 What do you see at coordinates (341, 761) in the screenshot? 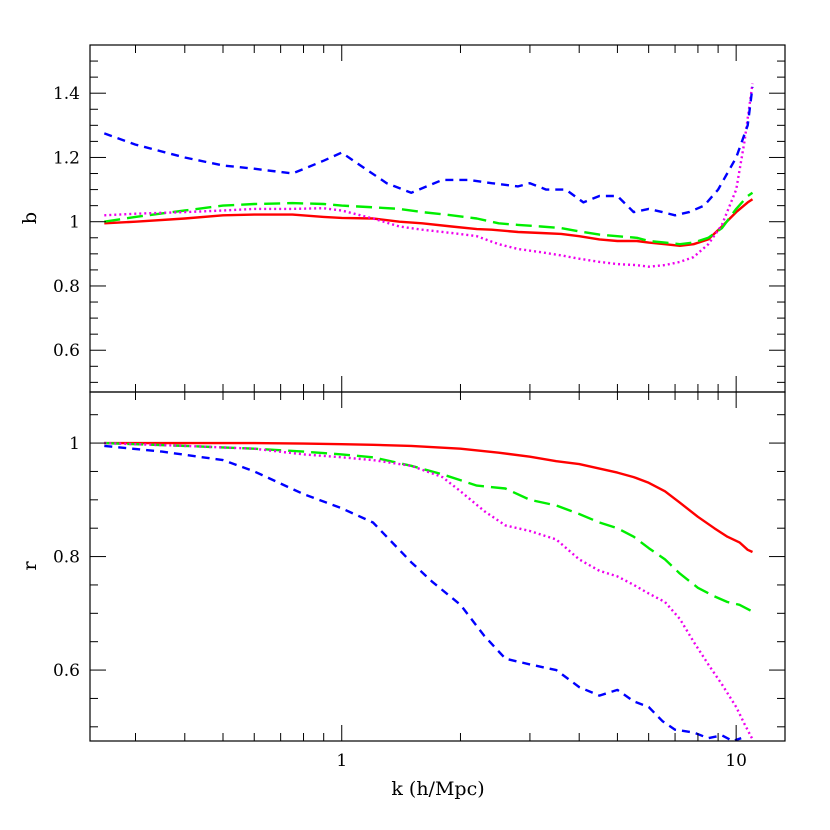
I see `x-tick-label: 1` at bounding box center [341, 761].